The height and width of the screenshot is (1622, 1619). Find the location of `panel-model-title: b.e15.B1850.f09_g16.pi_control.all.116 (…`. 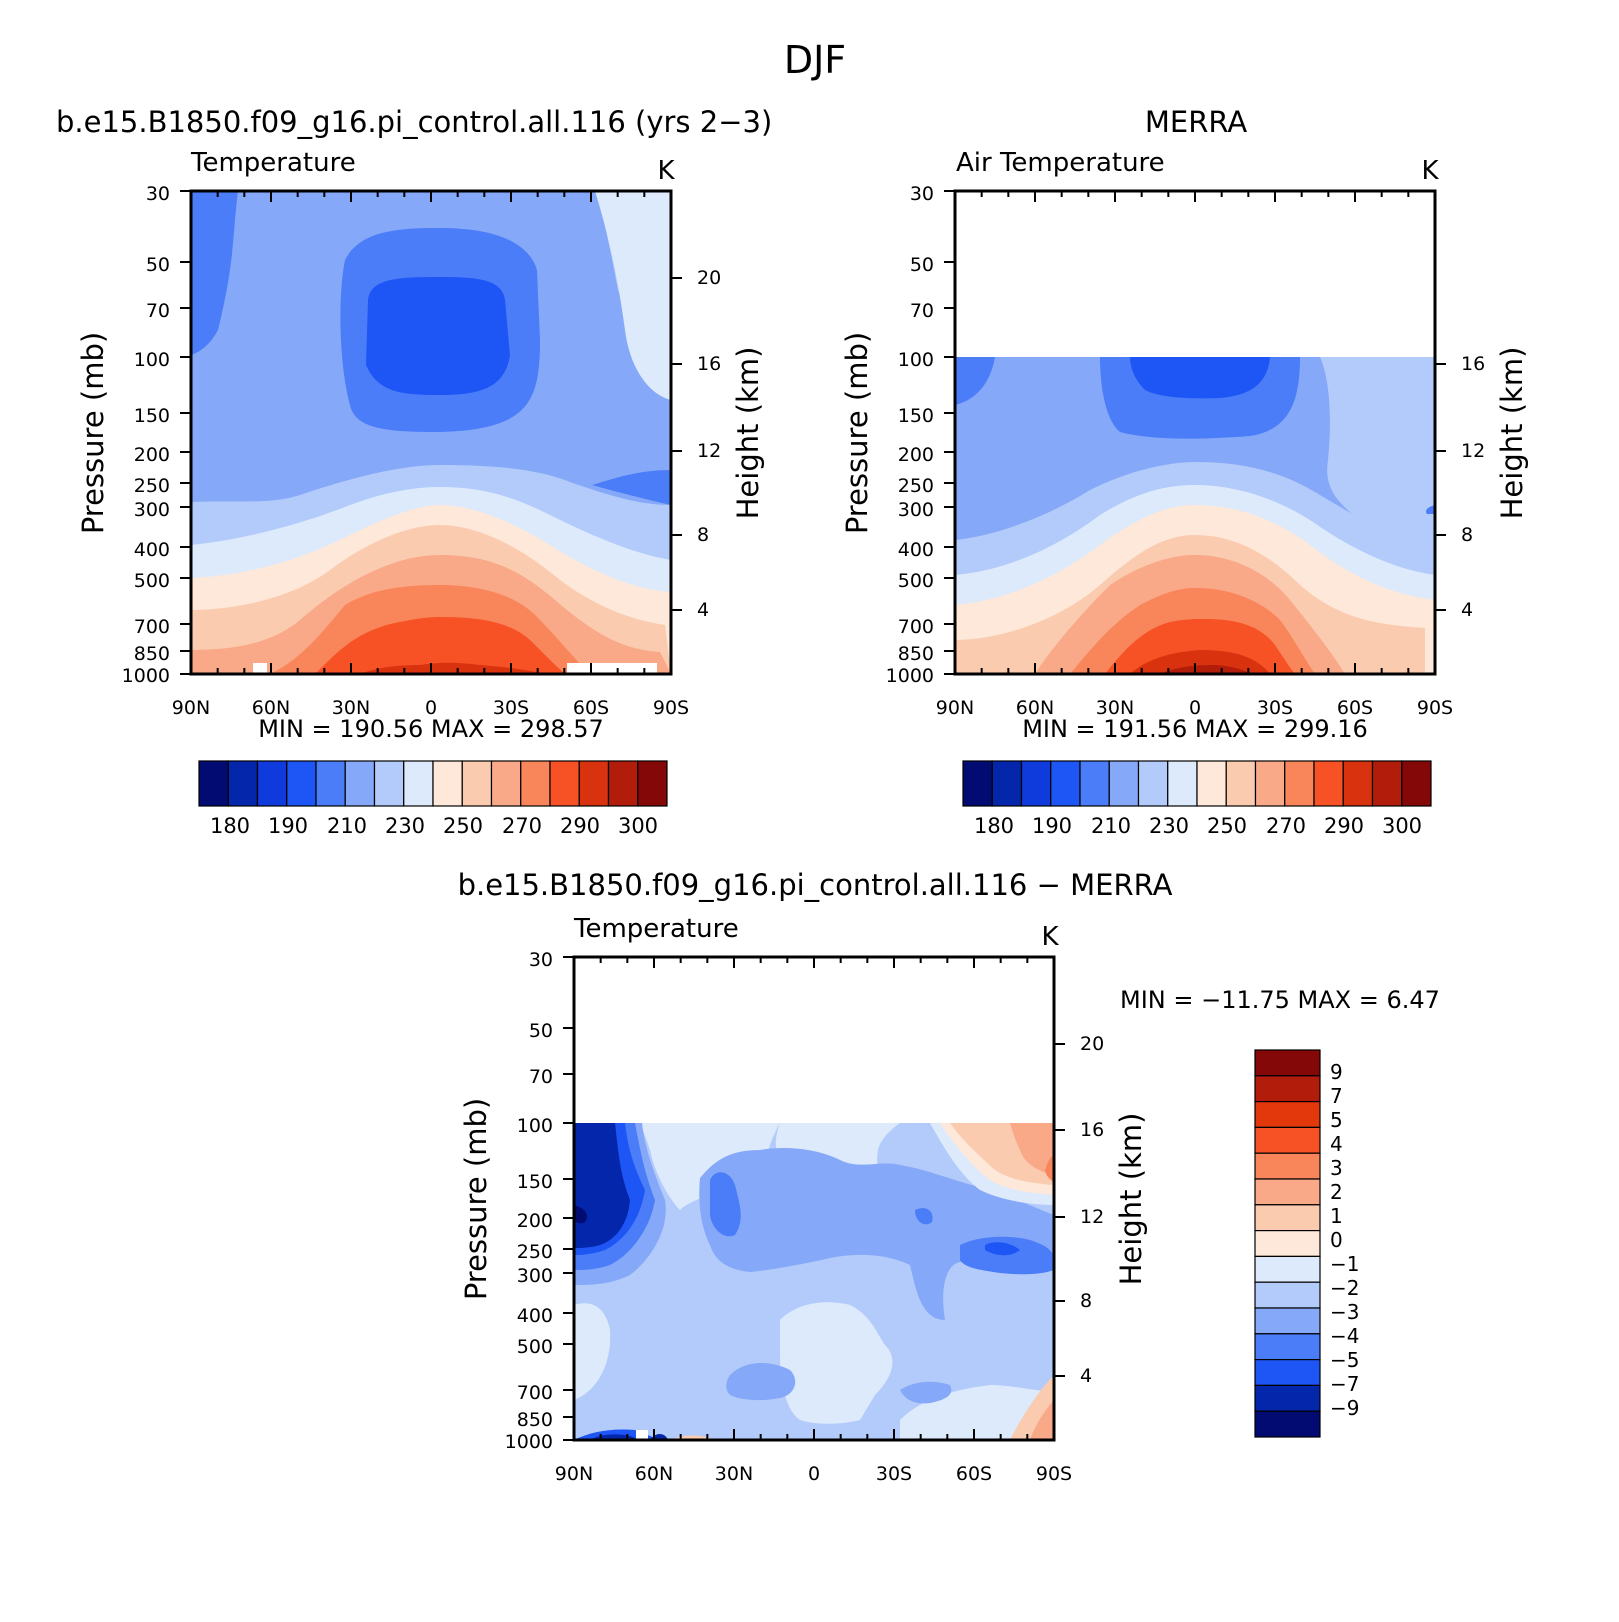

panel-model-title: b.e15.B1850.f09_g16.pi_control.all.116 (… is located at coordinates (414, 122).